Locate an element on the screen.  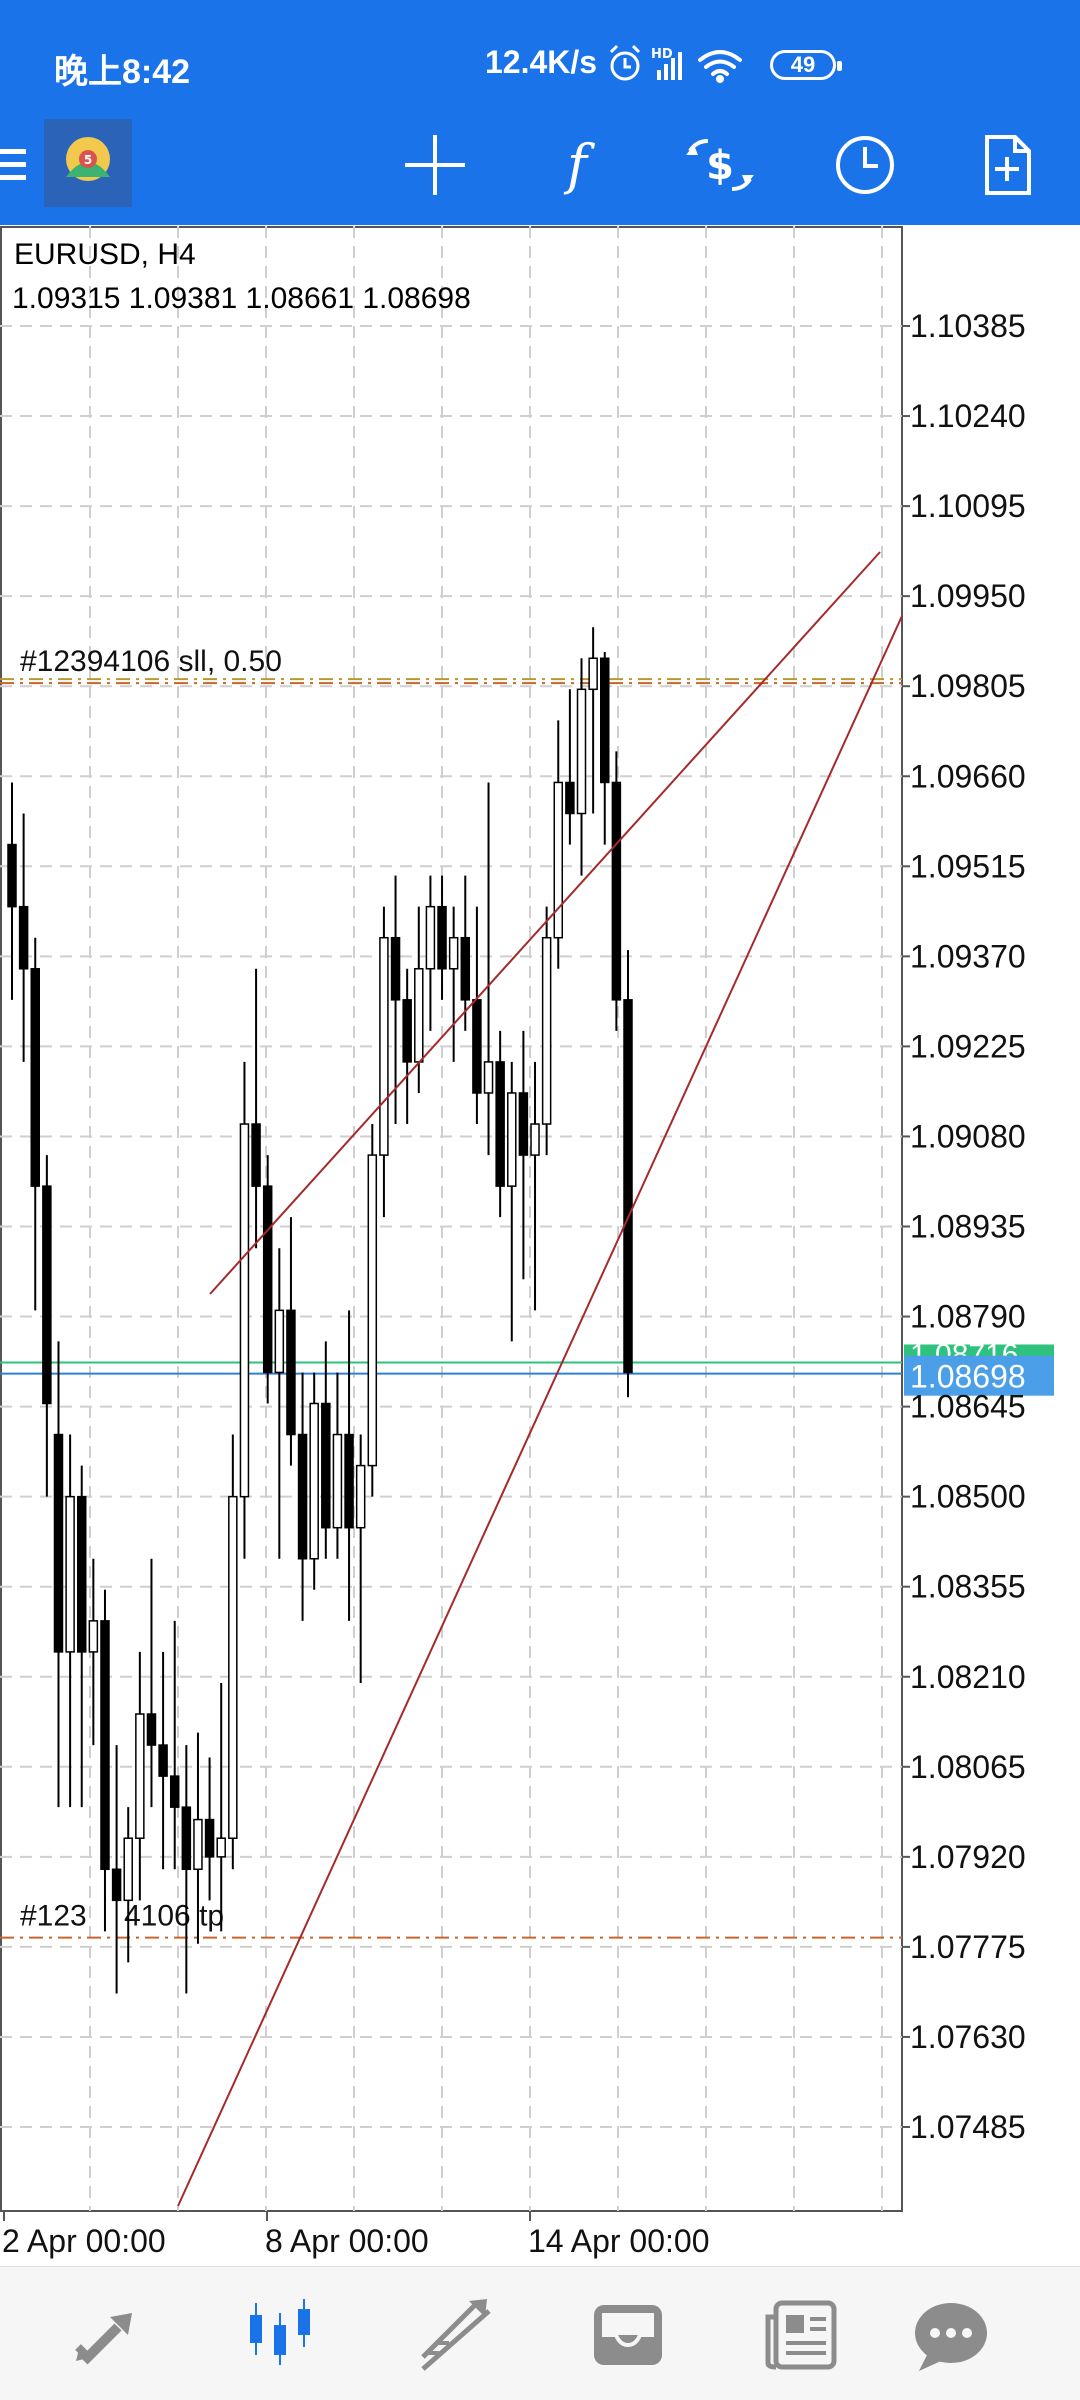
y-tick-label: 1.07920 is located at coordinates (968, 1857).